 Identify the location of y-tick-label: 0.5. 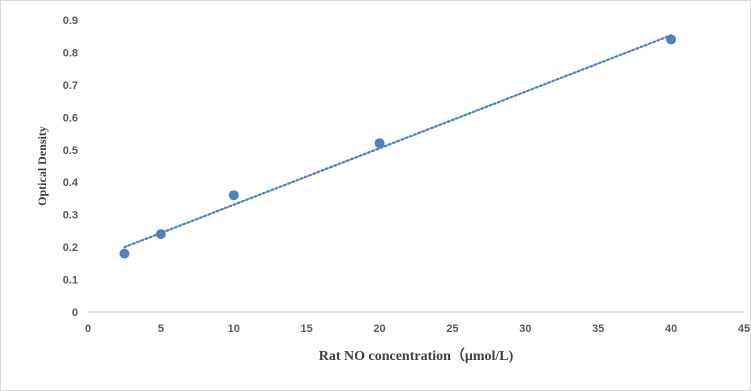
(70, 151).